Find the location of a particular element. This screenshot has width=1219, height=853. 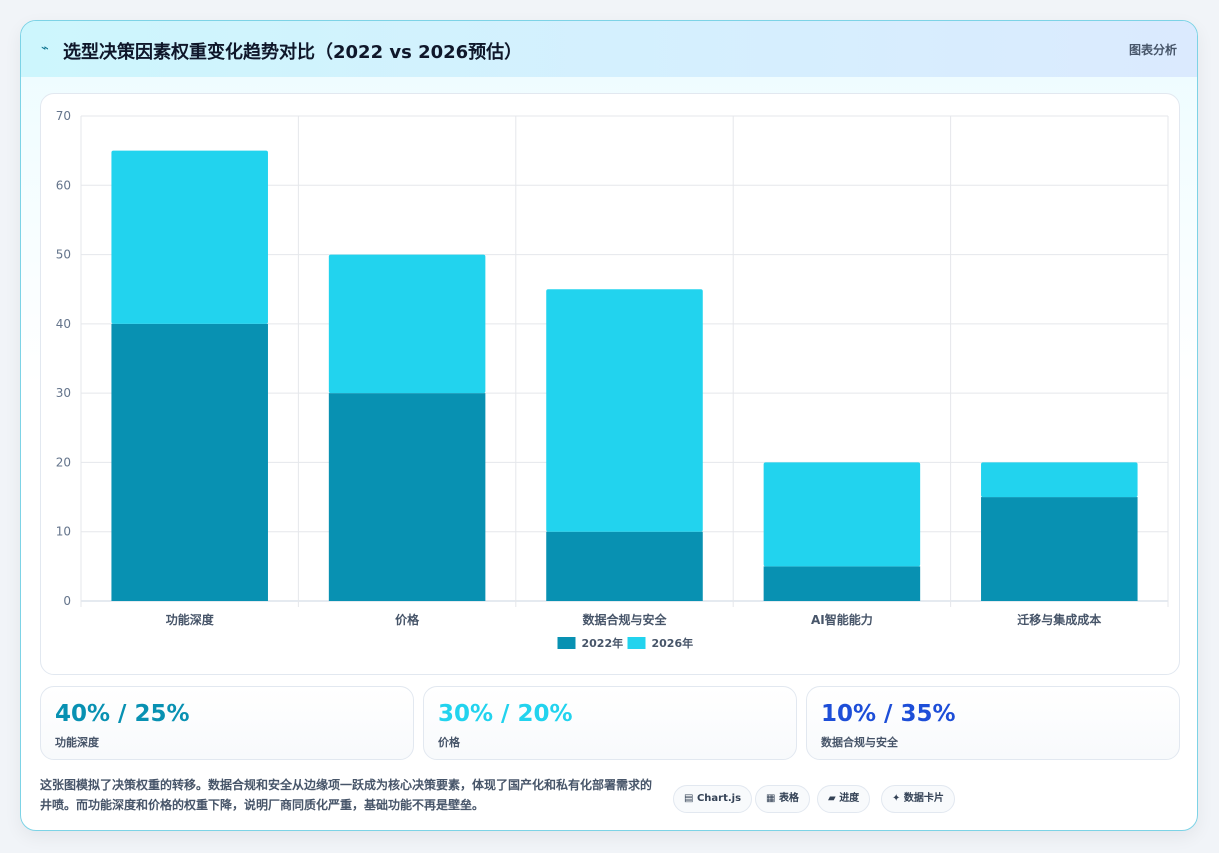

tag-progress: ▰ 进度 is located at coordinates (844, 799).